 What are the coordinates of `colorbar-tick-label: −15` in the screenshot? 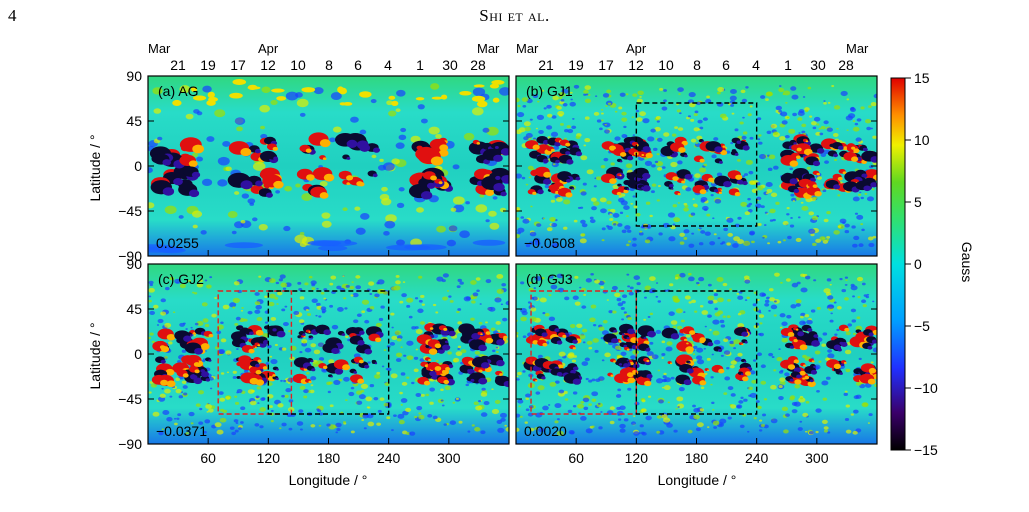 It's located at (926, 450).